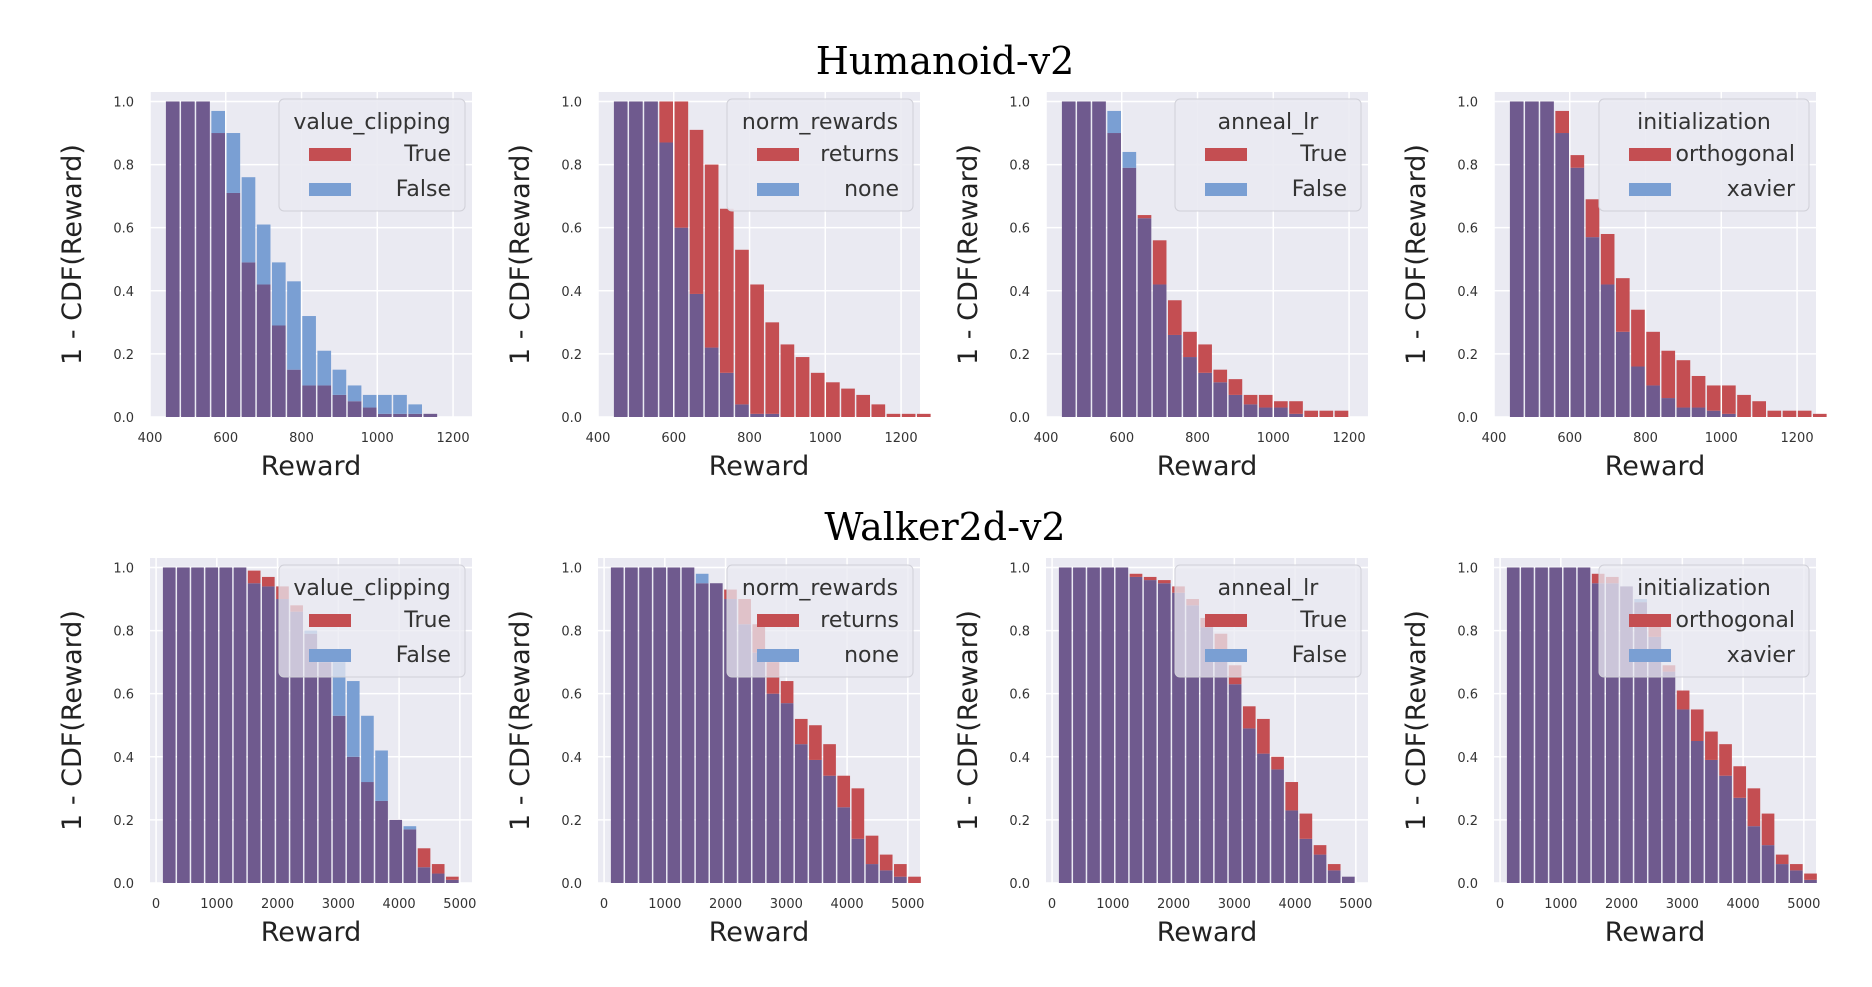 The image size is (1872, 987). What do you see at coordinates (371, 588) in the screenshot?
I see `legend-title: value_clipping` at bounding box center [371, 588].